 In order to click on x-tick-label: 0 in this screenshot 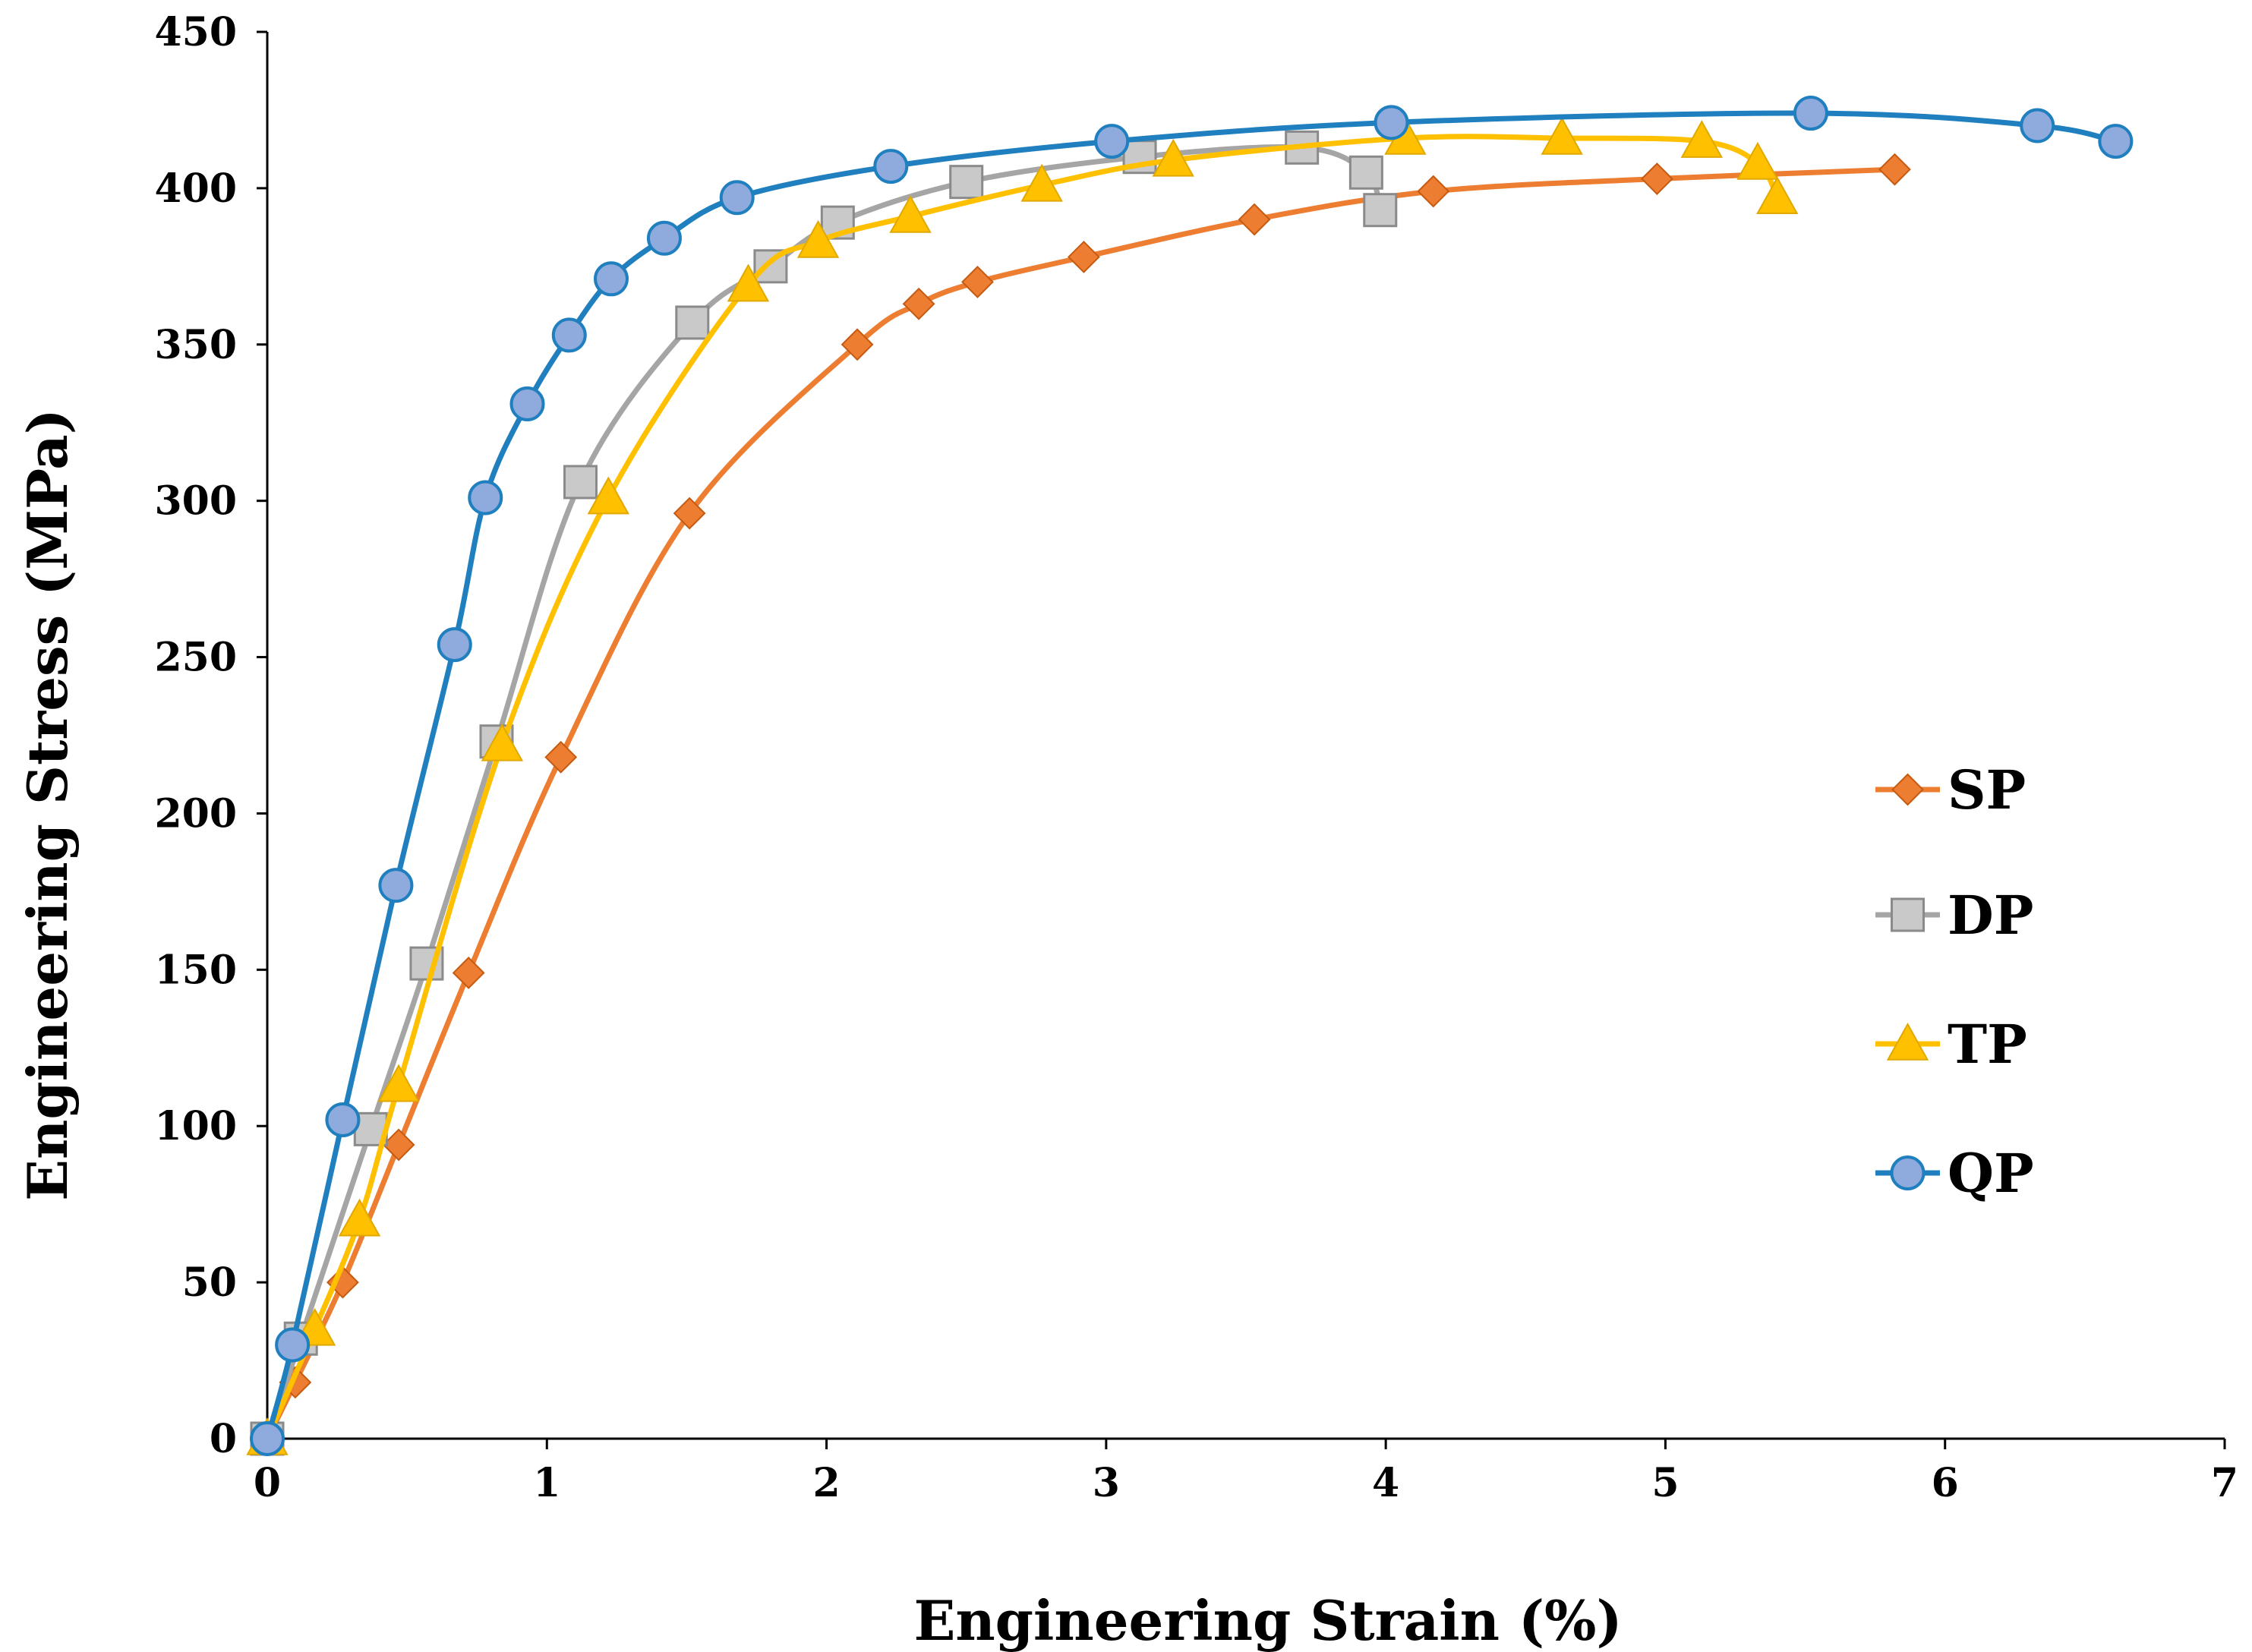, I will do `click(267, 1483)`.